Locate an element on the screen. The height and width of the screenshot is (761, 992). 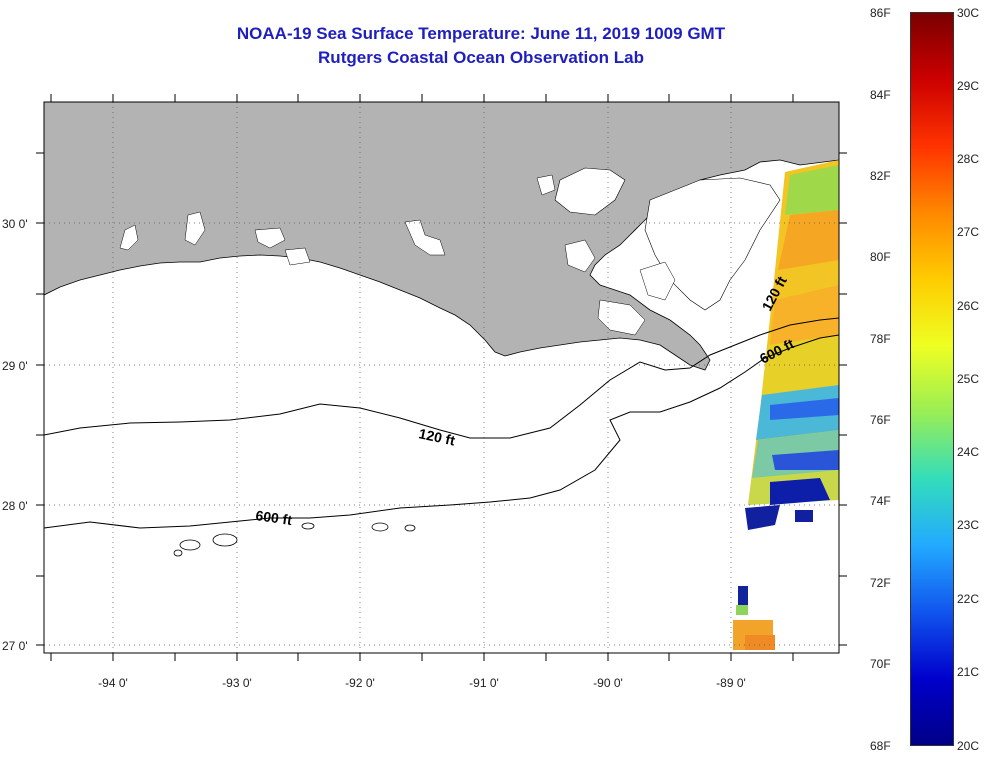
cb-label-70f: 70F is located at coordinates (880, 664).